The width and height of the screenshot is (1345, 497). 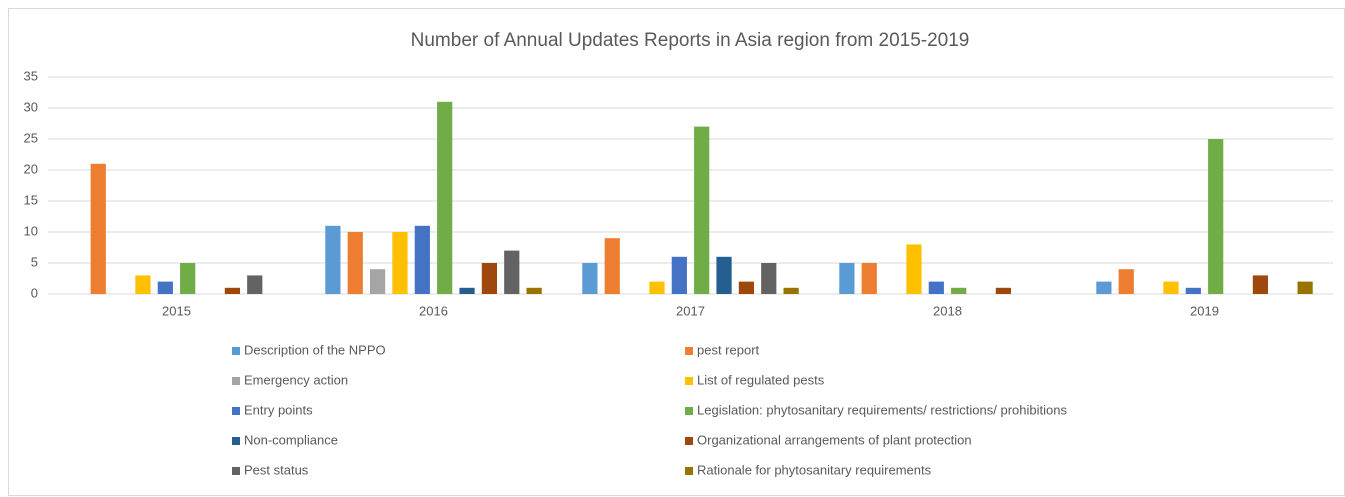 What do you see at coordinates (31, 137) in the screenshot?
I see `y-tick-label: 25` at bounding box center [31, 137].